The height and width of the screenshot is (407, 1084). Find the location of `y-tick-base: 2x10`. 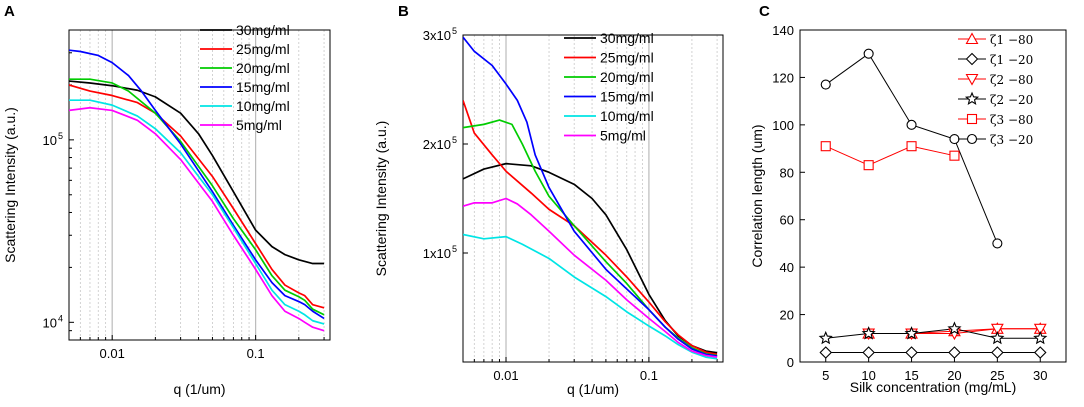

y-tick-base: 2x10 is located at coordinates (437, 144).